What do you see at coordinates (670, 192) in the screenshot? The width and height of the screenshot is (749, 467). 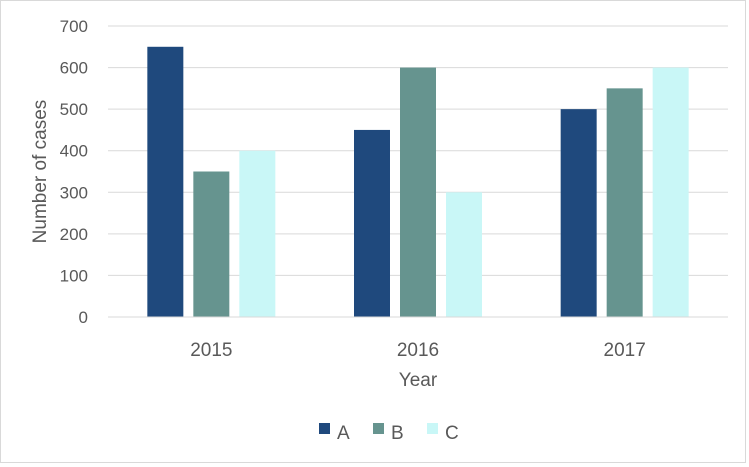 I see `bar-c-2017` at bounding box center [670, 192].